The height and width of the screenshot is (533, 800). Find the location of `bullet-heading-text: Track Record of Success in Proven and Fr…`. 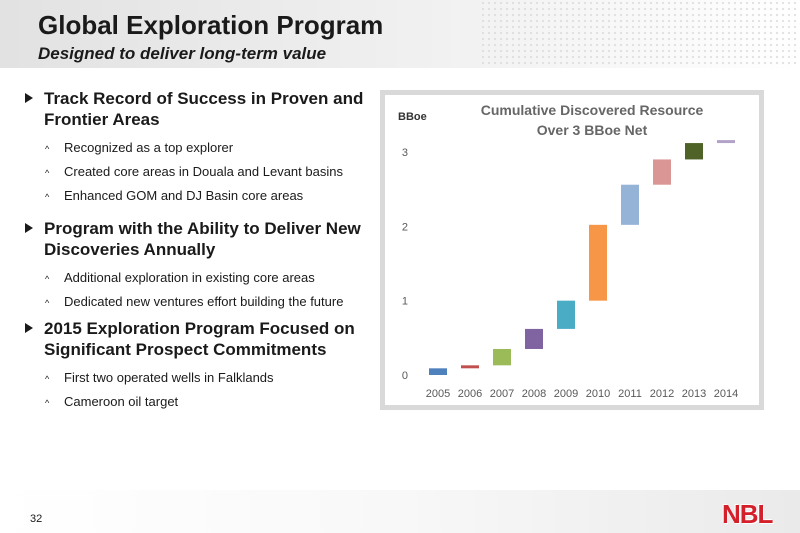

bullet-heading-text: Track Record of Success in Proven and Fr… is located at coordinates (204, 109).